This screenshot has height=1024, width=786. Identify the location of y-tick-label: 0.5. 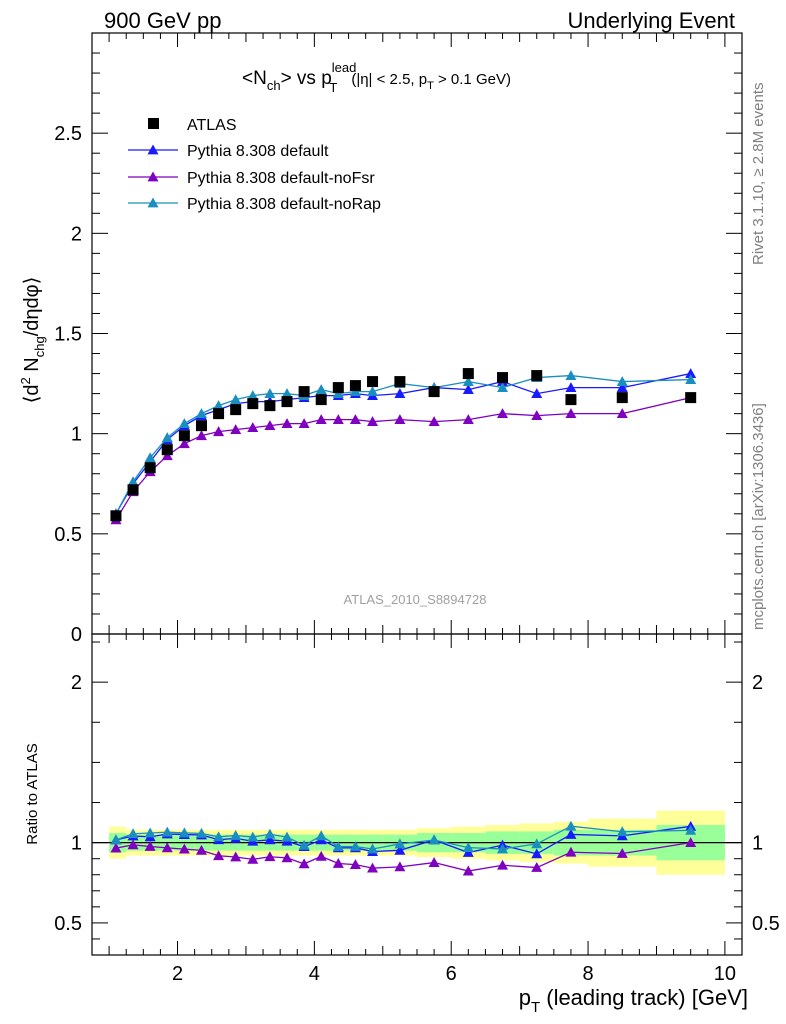
(68, 535).